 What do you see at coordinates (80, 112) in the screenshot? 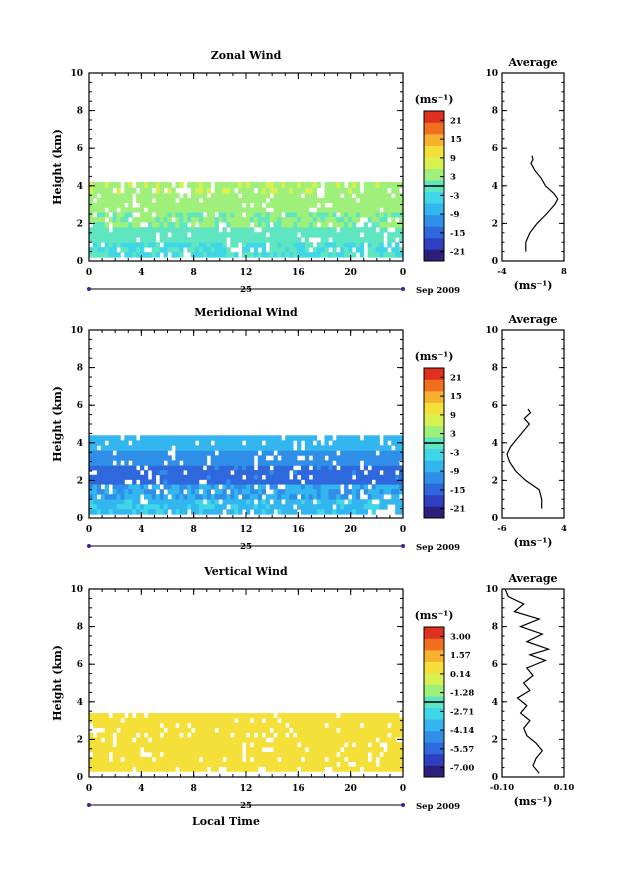
I see `y-tick-label: 8` at bounding box center [80, 112].